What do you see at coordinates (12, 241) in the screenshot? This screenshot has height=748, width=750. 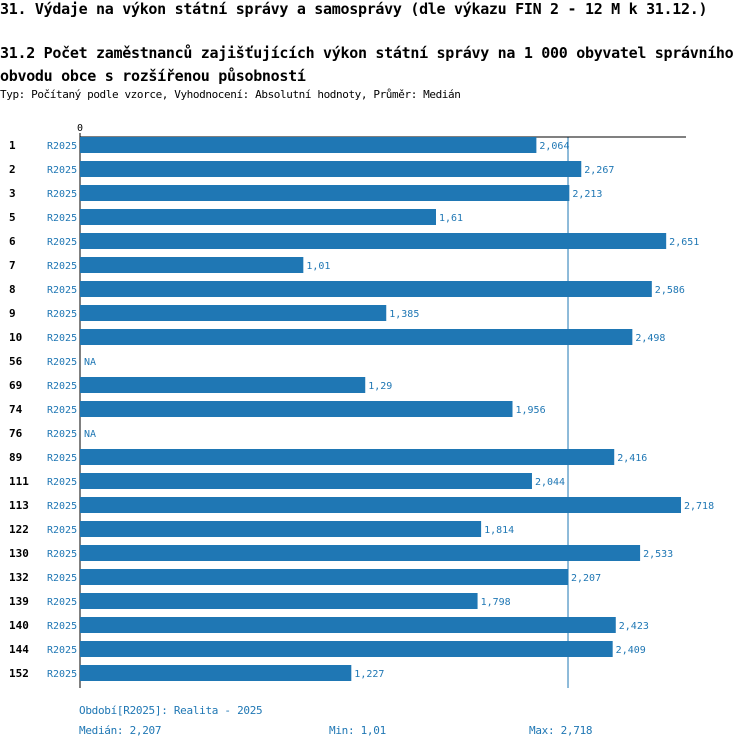 I see `category-label: 6` at bounding box center [12, 241].